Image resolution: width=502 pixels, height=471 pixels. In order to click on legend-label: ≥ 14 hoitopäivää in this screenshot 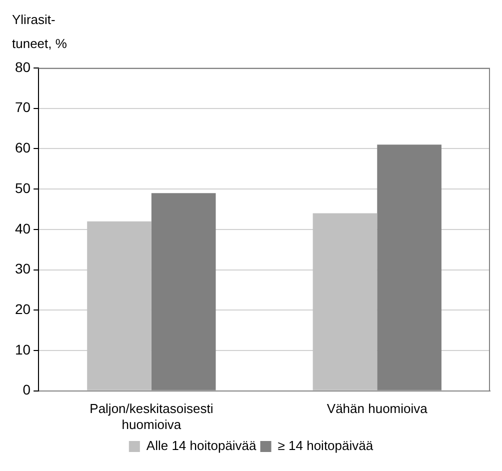, I will do `click(326, 446)`.